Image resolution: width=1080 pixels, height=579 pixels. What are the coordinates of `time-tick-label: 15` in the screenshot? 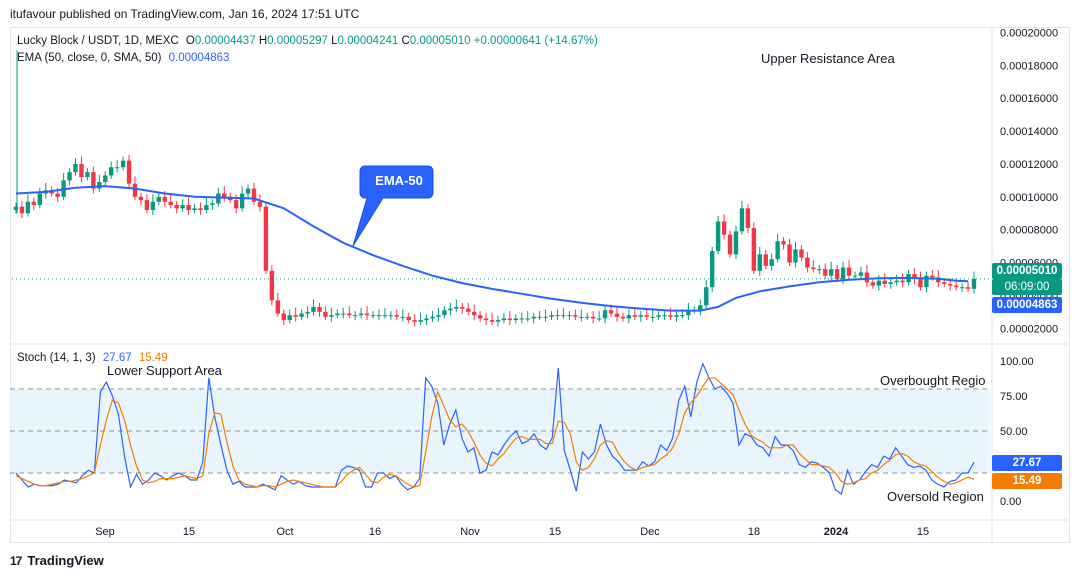 It's located at (189, 532).